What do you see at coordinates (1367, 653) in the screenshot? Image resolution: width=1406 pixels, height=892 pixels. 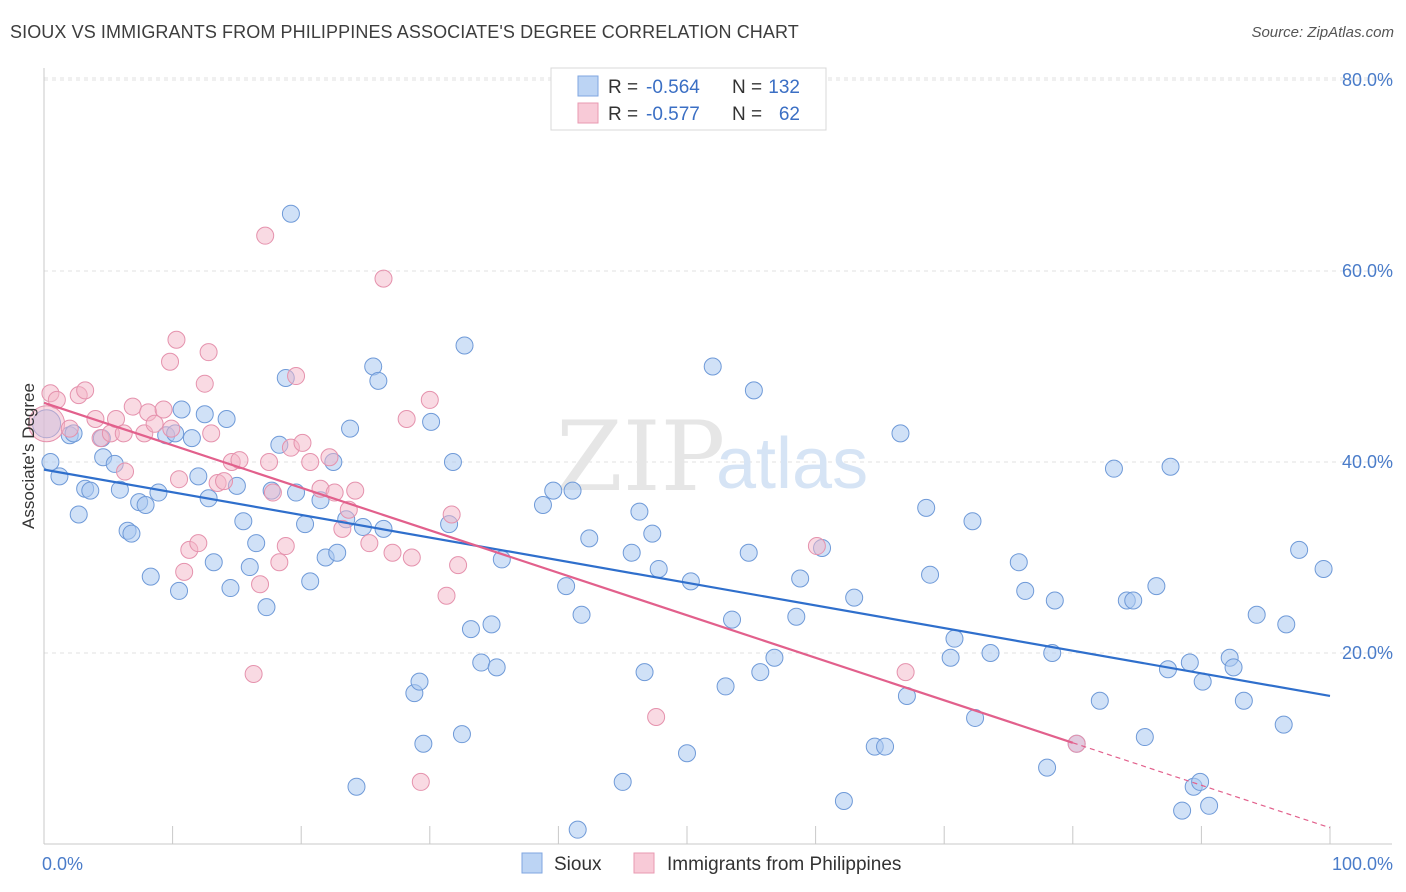 I see `y-tick-label: 20.0%` at bounding box center [1367, 653].